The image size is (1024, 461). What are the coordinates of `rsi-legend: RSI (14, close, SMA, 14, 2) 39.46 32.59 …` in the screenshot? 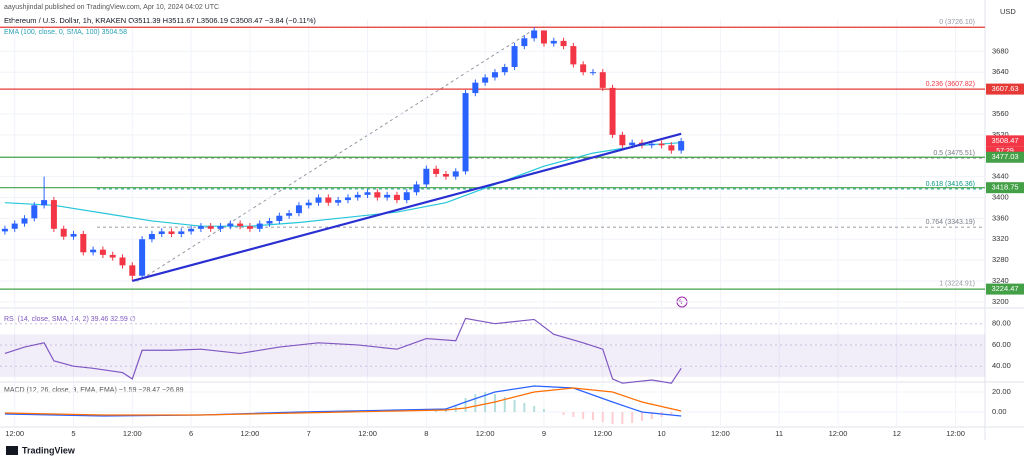 It's located at (70, 319).